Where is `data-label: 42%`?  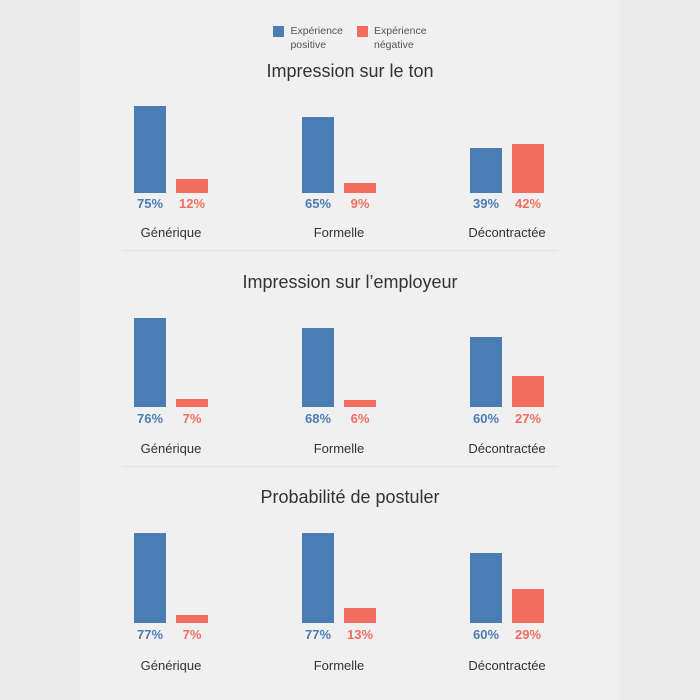
data-label: 42% is located at coordinates (528, 203).